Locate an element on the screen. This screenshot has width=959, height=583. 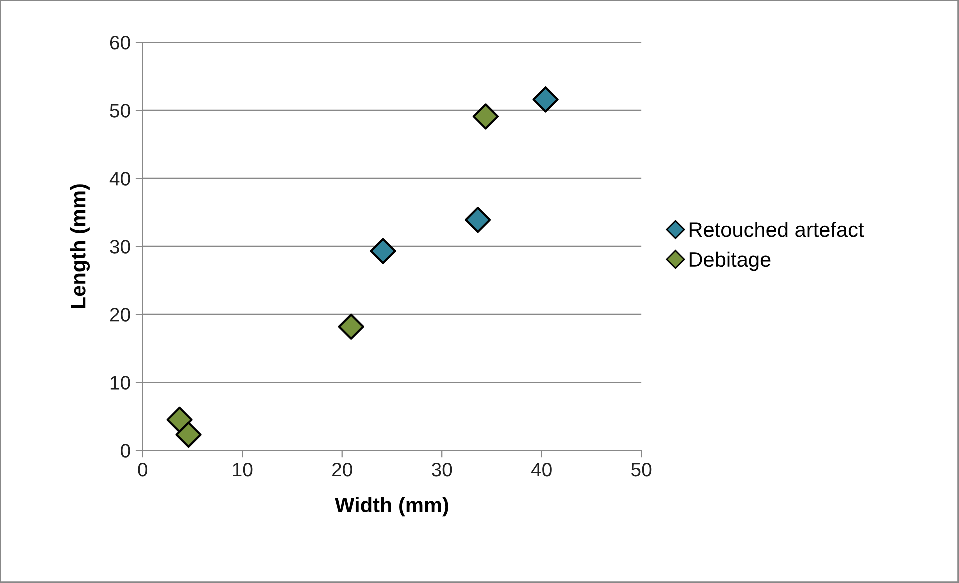
x-tick-label: 30 is located at coordinates (442, 469).